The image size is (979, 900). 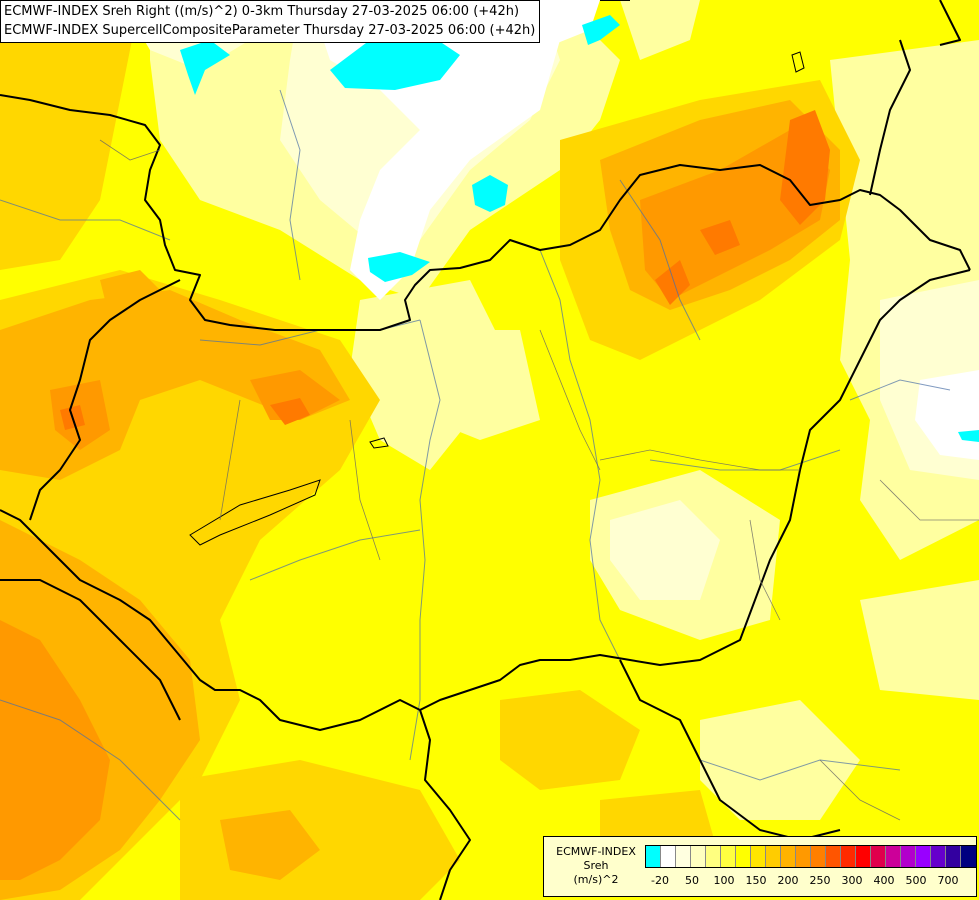 What do you see at coordinates (788, 880) in the screenshot?
I see `legend-tick-label: 200` at bounding box center [788, 880].